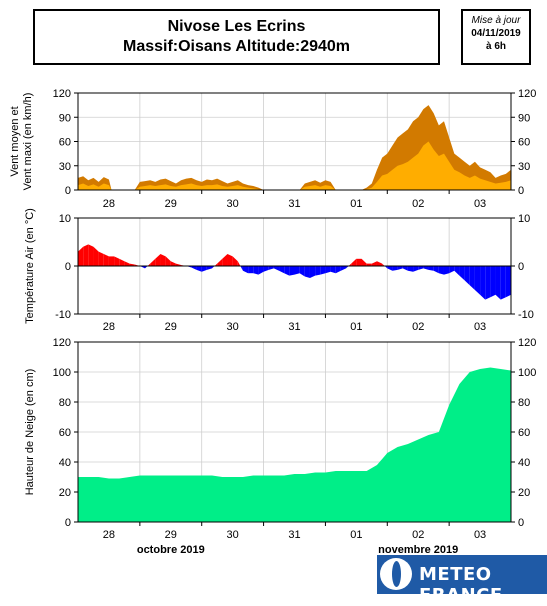 The height and width of the screenshot is (606, 547). What do you see at coordinates (386, 267) in the screenshot?
I see `temp-area-59b` at bounding box center [386, 267].